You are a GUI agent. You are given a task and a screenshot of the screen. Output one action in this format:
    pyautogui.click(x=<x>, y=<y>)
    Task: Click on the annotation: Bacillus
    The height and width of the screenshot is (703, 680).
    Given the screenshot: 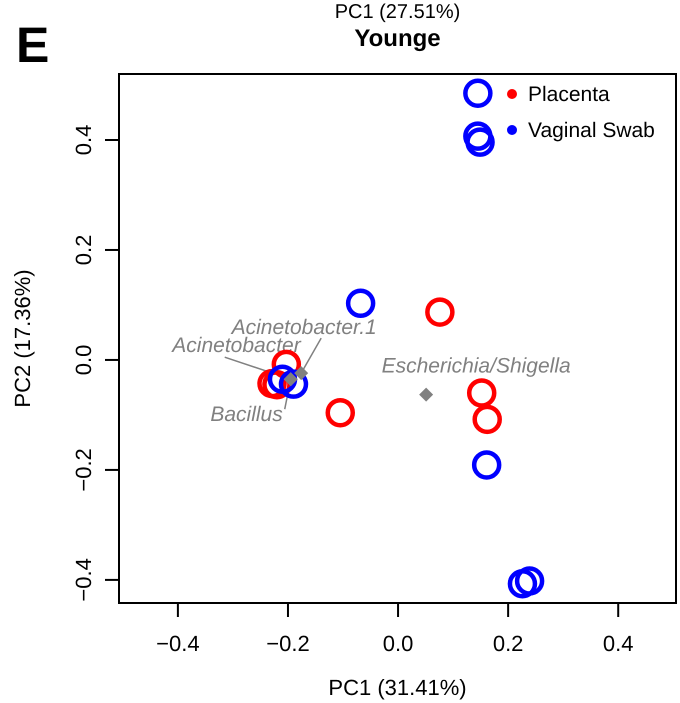 What is the action you would take?
    pyautogui.click(x=247, y=414)
    